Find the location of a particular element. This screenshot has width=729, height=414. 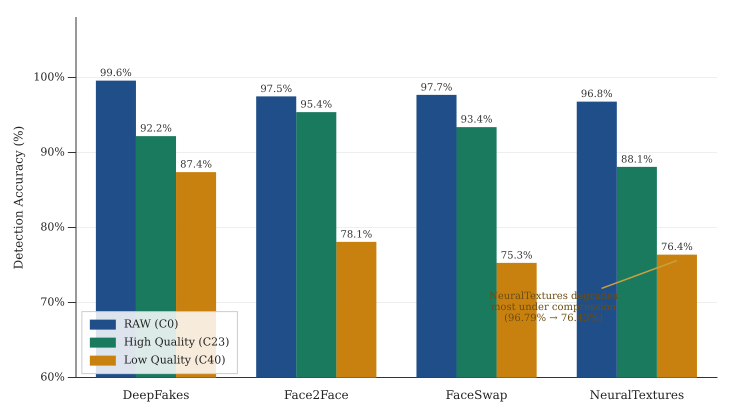

y-tick-label: 90% is located at coordinates (52, 151).